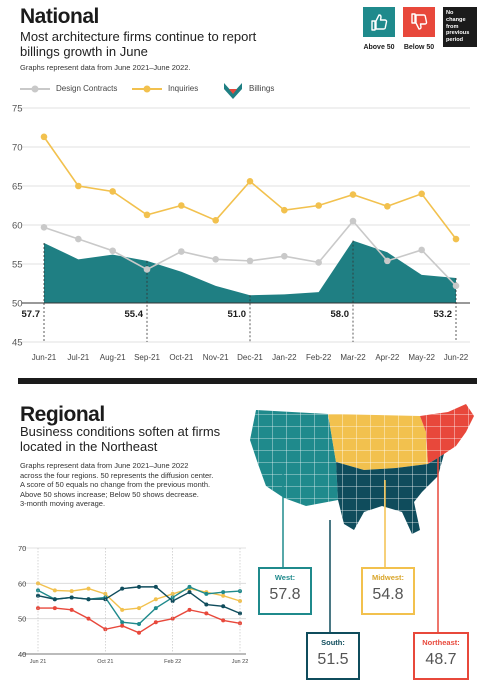 The image size is (485, 686). I want to click on regional-chart: 40 50 60 70 Jun 21 Oct 21 Feb 22 Jun 22, so click(133, 604).